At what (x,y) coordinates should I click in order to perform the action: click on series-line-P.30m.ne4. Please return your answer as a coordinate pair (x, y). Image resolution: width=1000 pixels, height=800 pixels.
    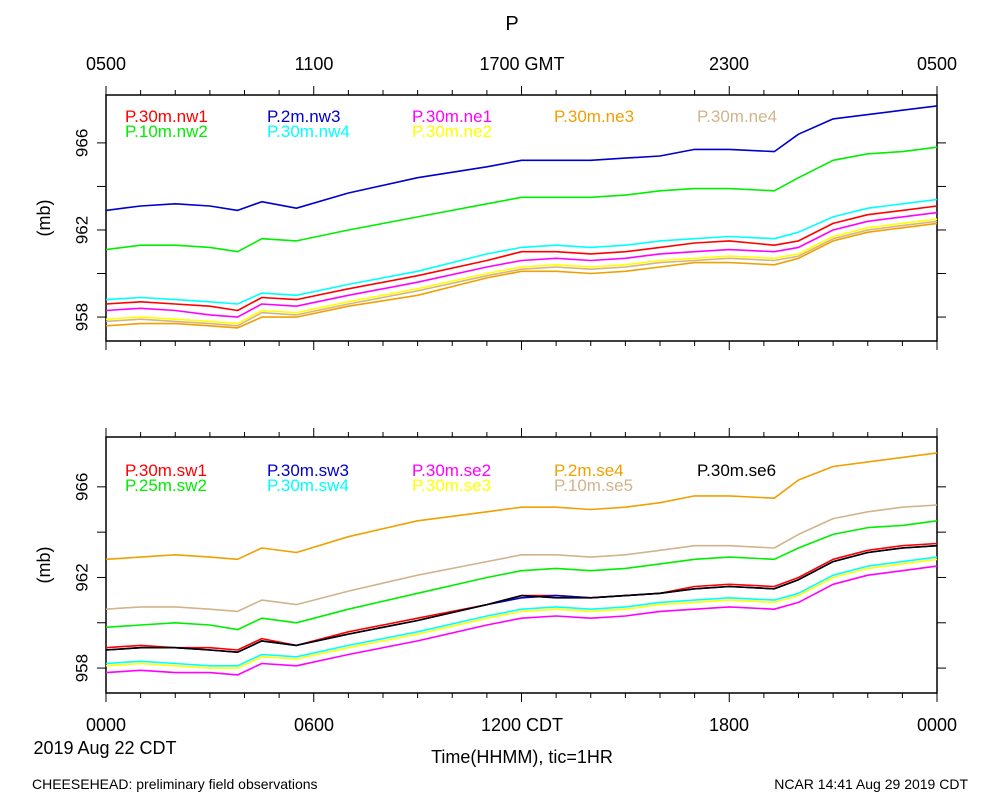
    Looking at the image, I should click on (521, 273).